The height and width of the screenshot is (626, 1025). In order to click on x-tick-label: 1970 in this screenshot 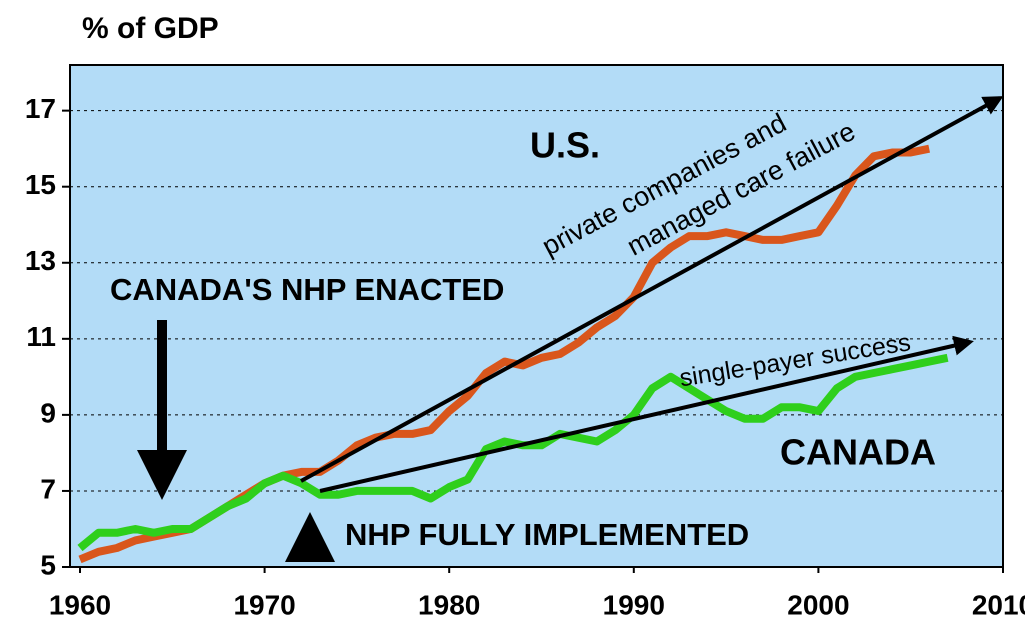, I will do `click(264, 604)`.